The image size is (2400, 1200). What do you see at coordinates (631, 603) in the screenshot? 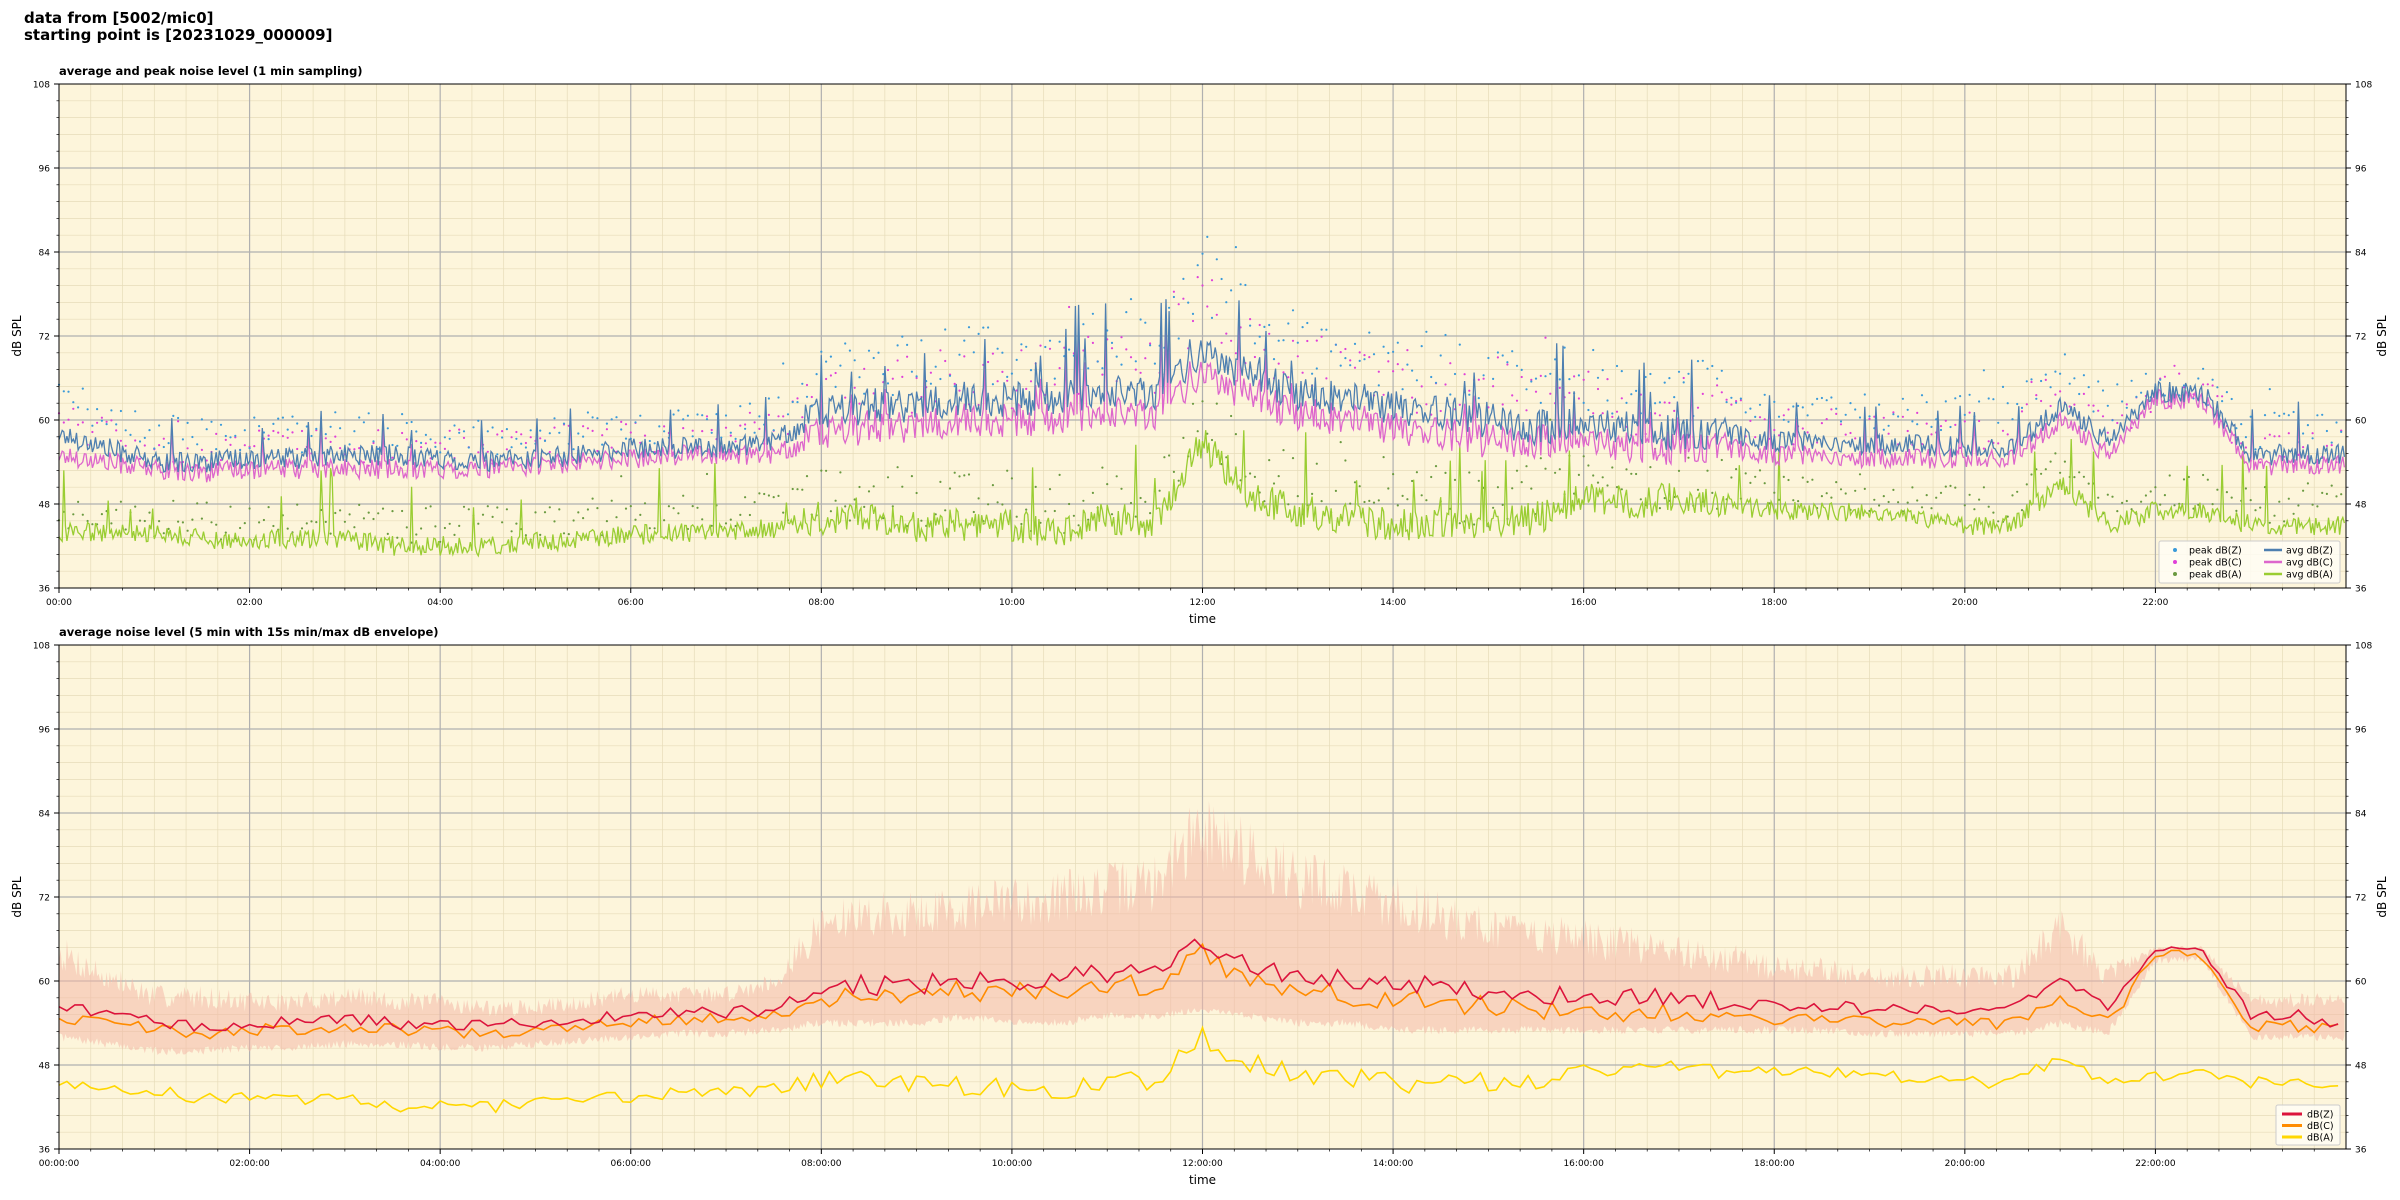
I see `top-x-tick-label: 06:00` at bounding box center [631, 603].